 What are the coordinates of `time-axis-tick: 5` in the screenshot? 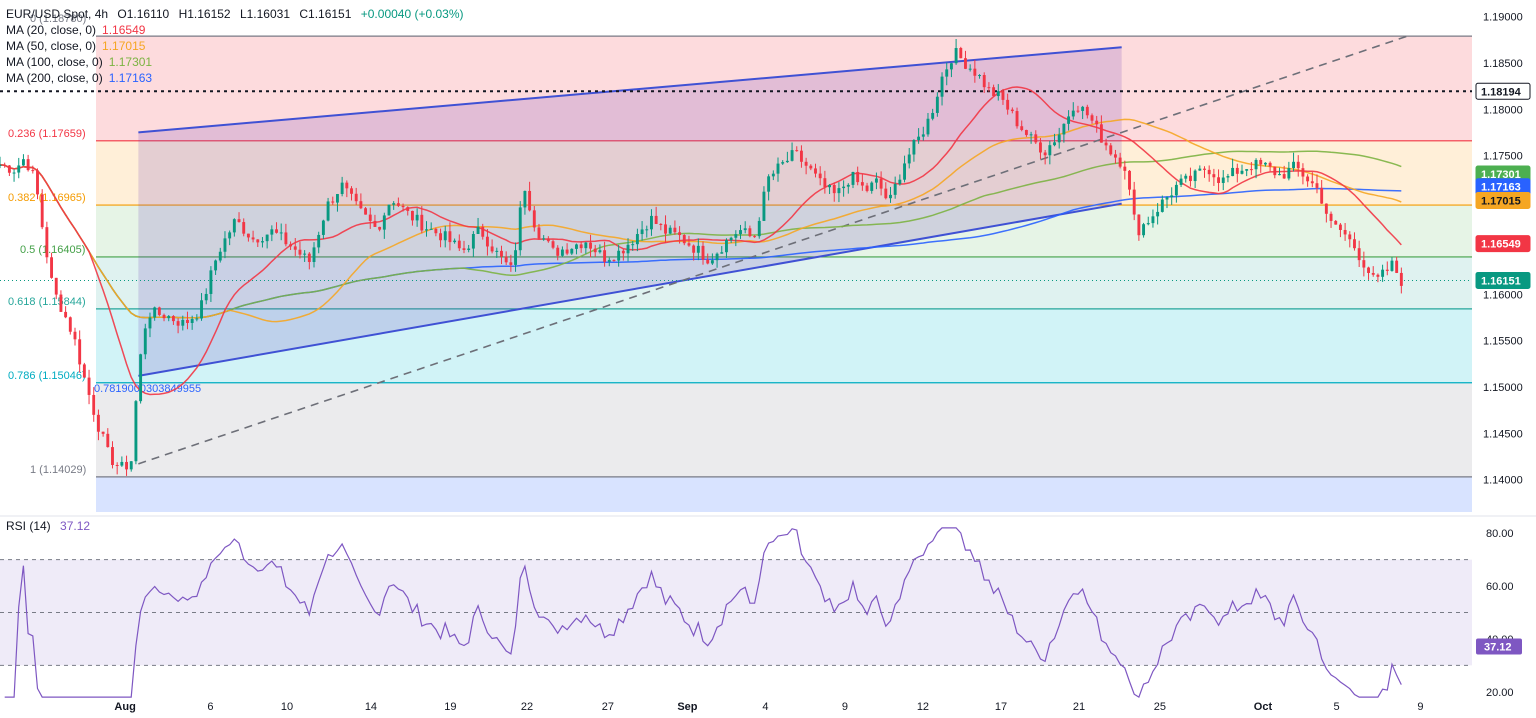 It's located at (1337, 707).